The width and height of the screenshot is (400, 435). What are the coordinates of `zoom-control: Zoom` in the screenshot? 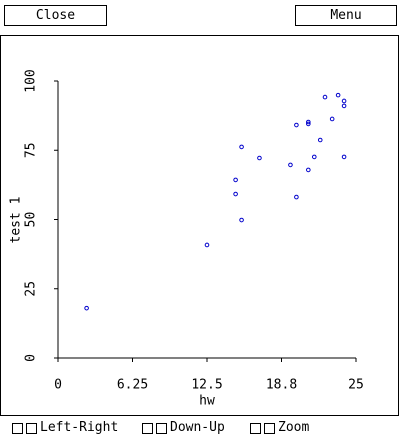 It's located at (279, 428).